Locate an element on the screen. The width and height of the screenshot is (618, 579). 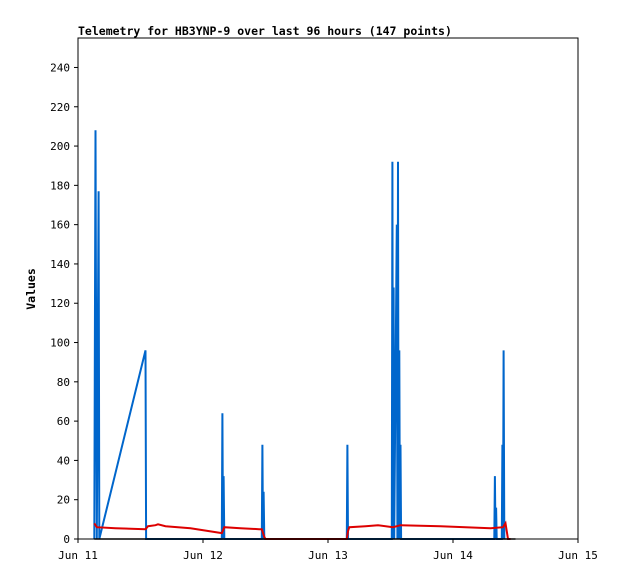
x-tick-label: Jun 12 is located at coordinates (203, 555).